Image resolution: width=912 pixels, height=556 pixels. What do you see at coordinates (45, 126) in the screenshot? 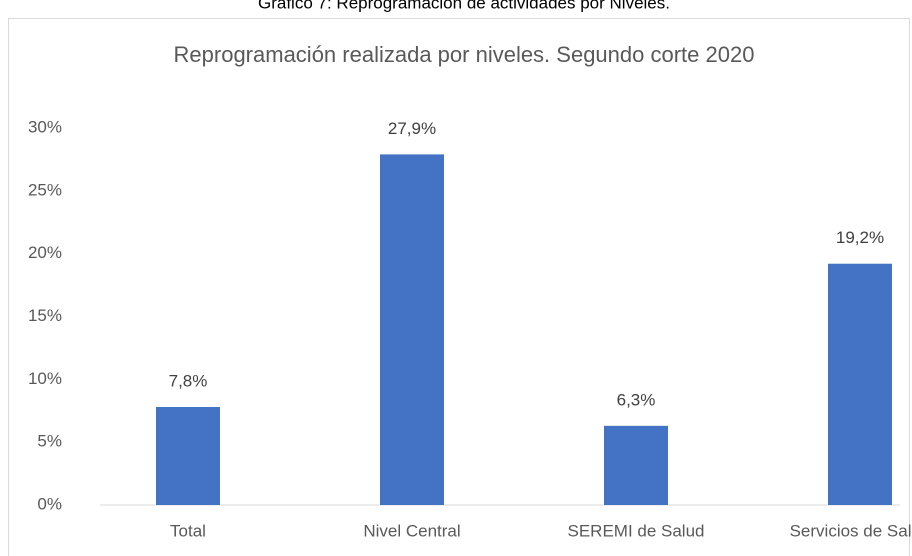
I see `y-tick-label: 30%` at bounding box center [45, 126].